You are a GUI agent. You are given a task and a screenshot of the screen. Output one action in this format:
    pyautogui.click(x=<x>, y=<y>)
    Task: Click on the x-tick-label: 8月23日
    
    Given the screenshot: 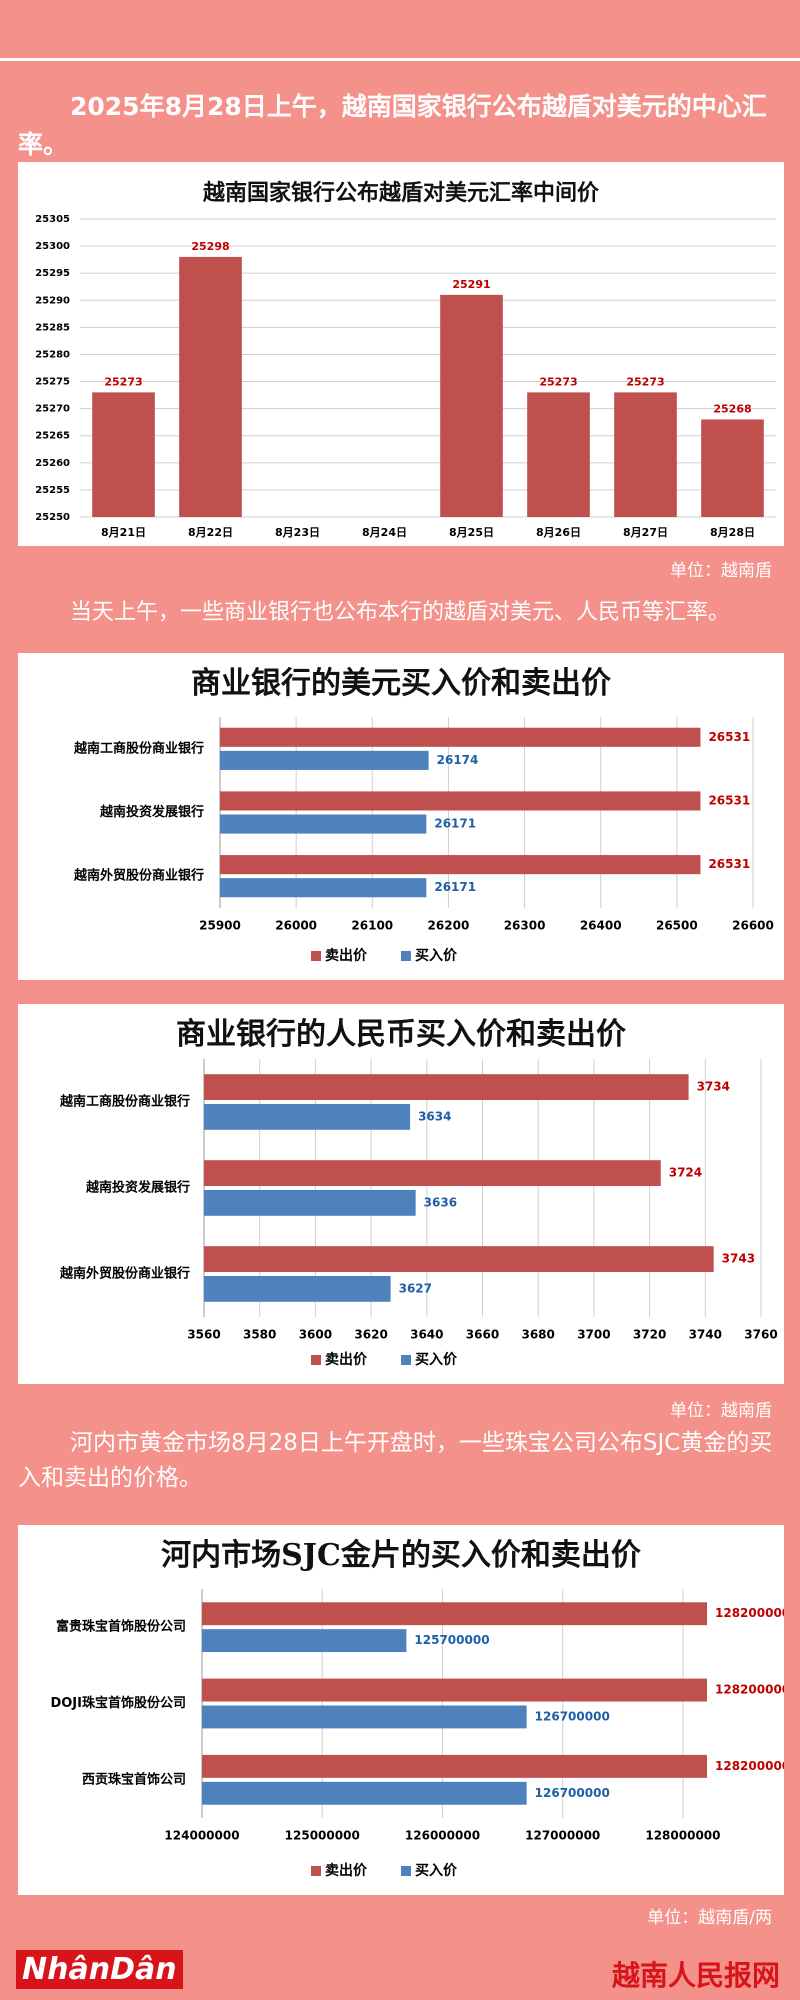 What is the action you would take?
    pyautogui.click(x=297, y=532)
    